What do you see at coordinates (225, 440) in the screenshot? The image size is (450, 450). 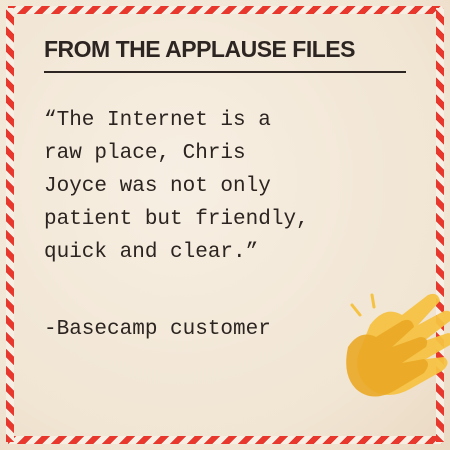 I see `striped-border-bottom` at bounding box center [225, 440].